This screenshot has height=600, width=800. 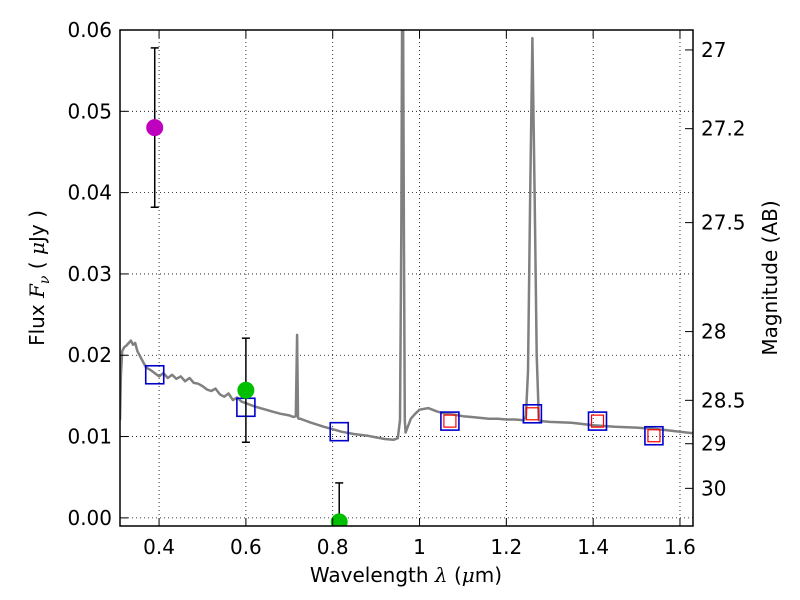 I want to click on magnitude-tick-label: 29, so click(x=713, y=444).